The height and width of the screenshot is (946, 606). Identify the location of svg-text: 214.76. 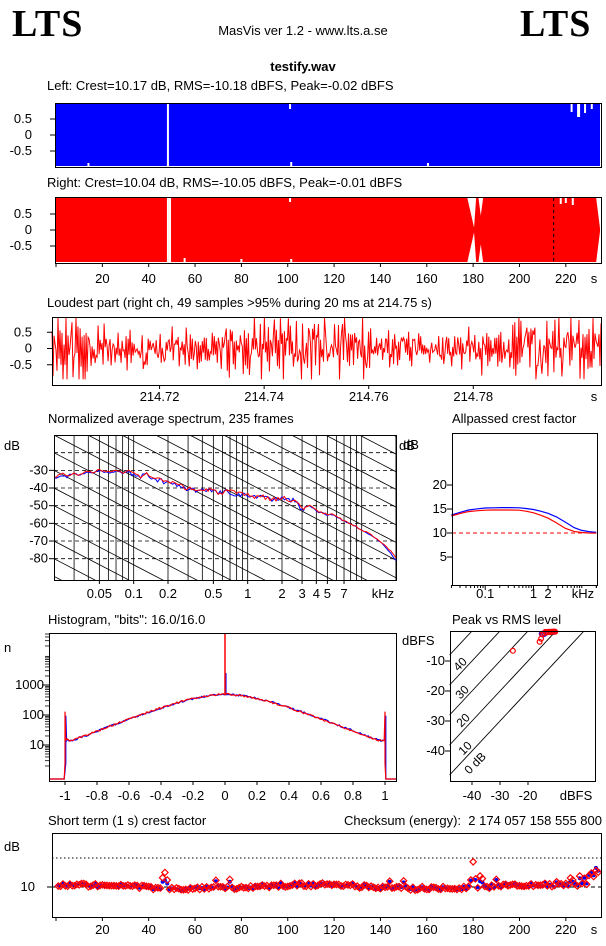
(369, 396).